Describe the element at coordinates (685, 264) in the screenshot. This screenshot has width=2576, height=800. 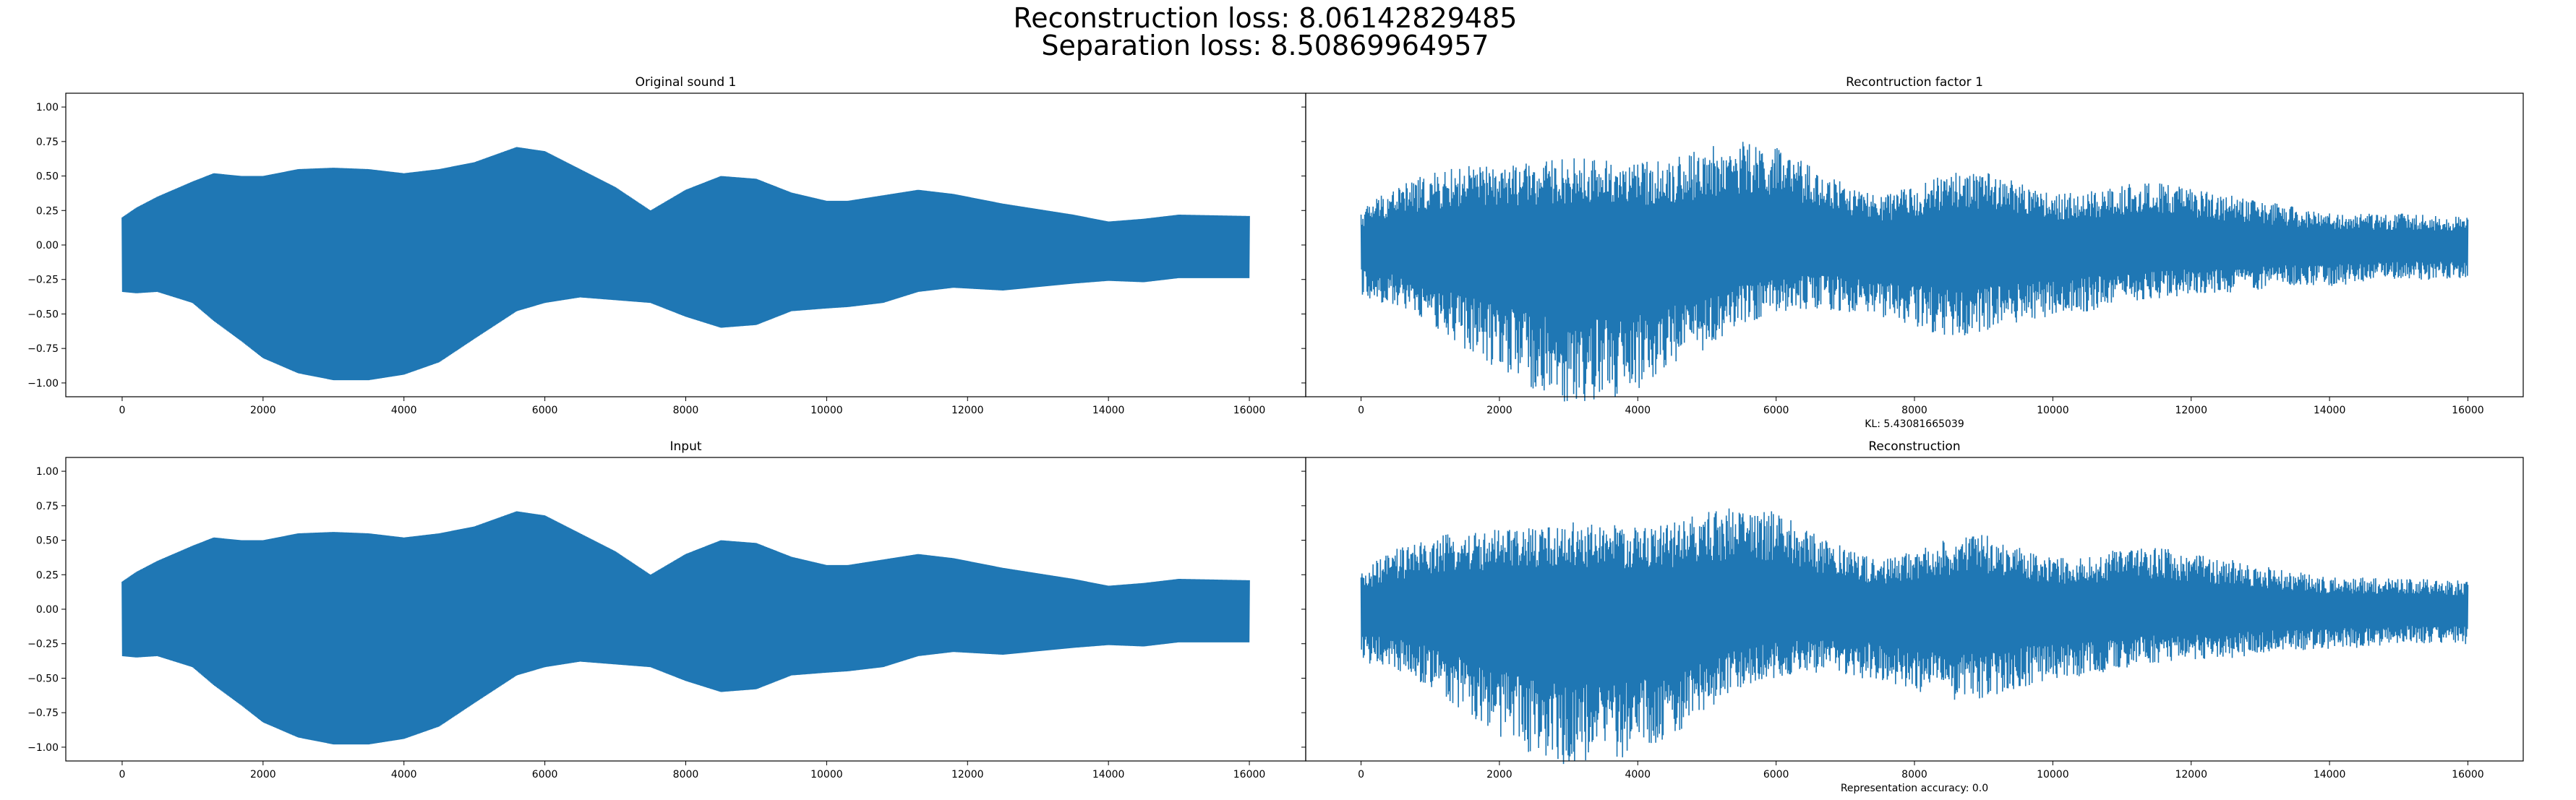
I see `original-sound-1-signal-line` at that location.